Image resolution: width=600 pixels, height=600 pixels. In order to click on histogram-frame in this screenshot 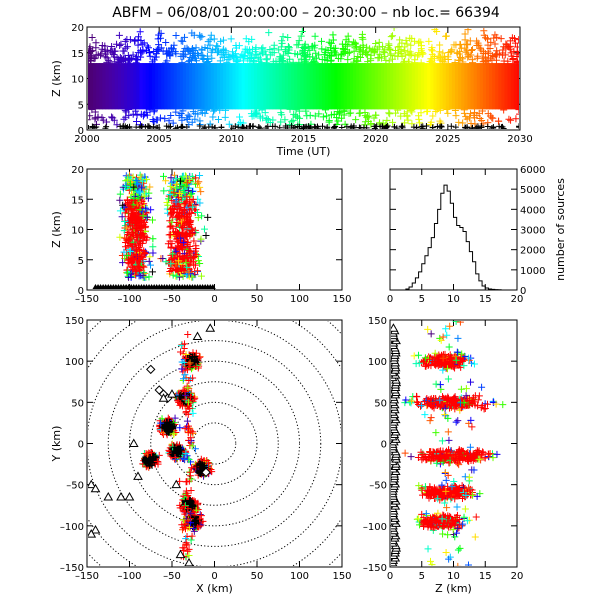, I will do `click(453, 229)`.